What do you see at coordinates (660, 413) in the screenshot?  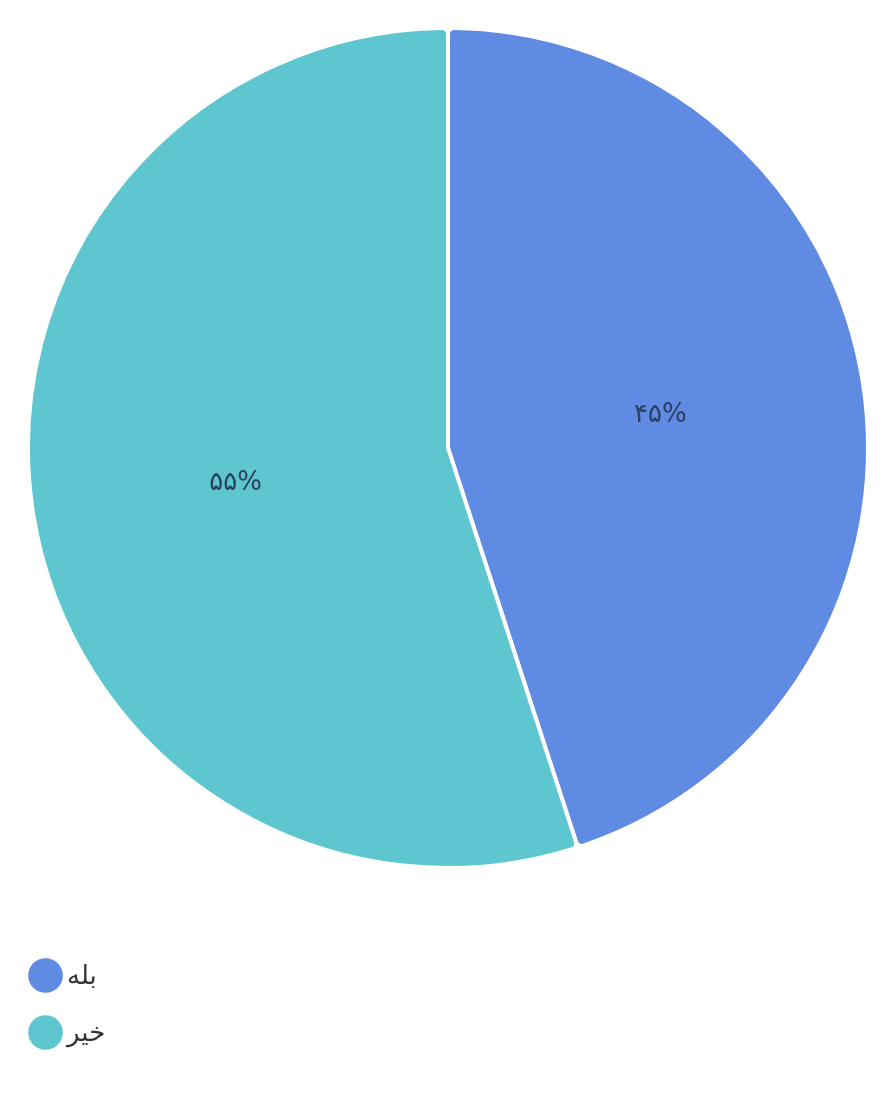 I see `data-label: ۴۵%` at bounding box center [660, 413].